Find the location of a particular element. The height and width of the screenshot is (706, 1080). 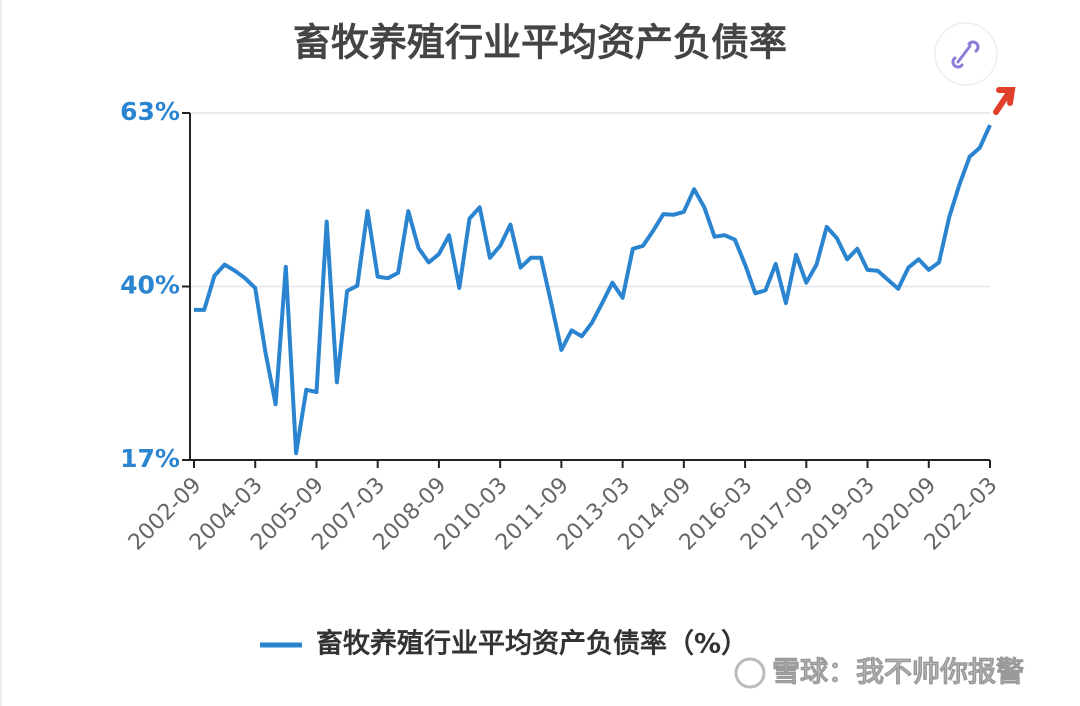

legend-label: 畜牧养殖行业平均资产负债率（%） is located at coordinates (532, 644).